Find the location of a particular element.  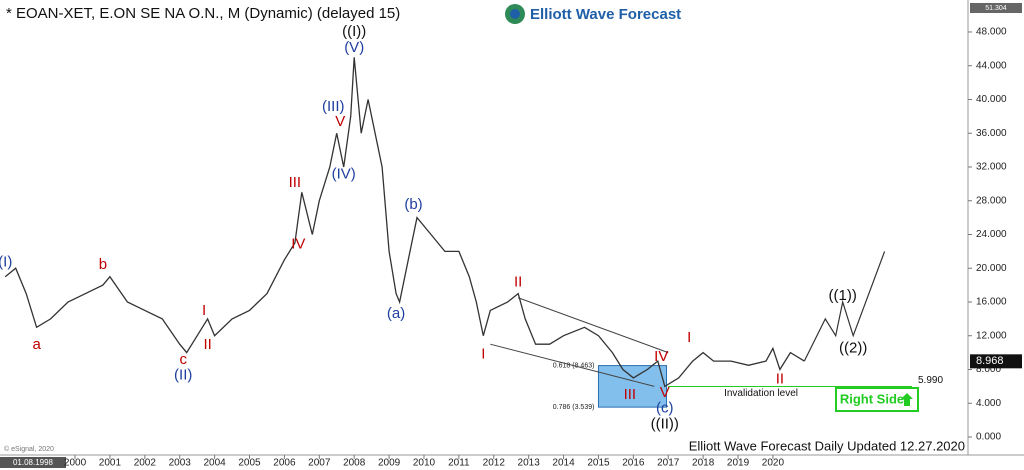

last-value-box is located at coordinates (996, 361).